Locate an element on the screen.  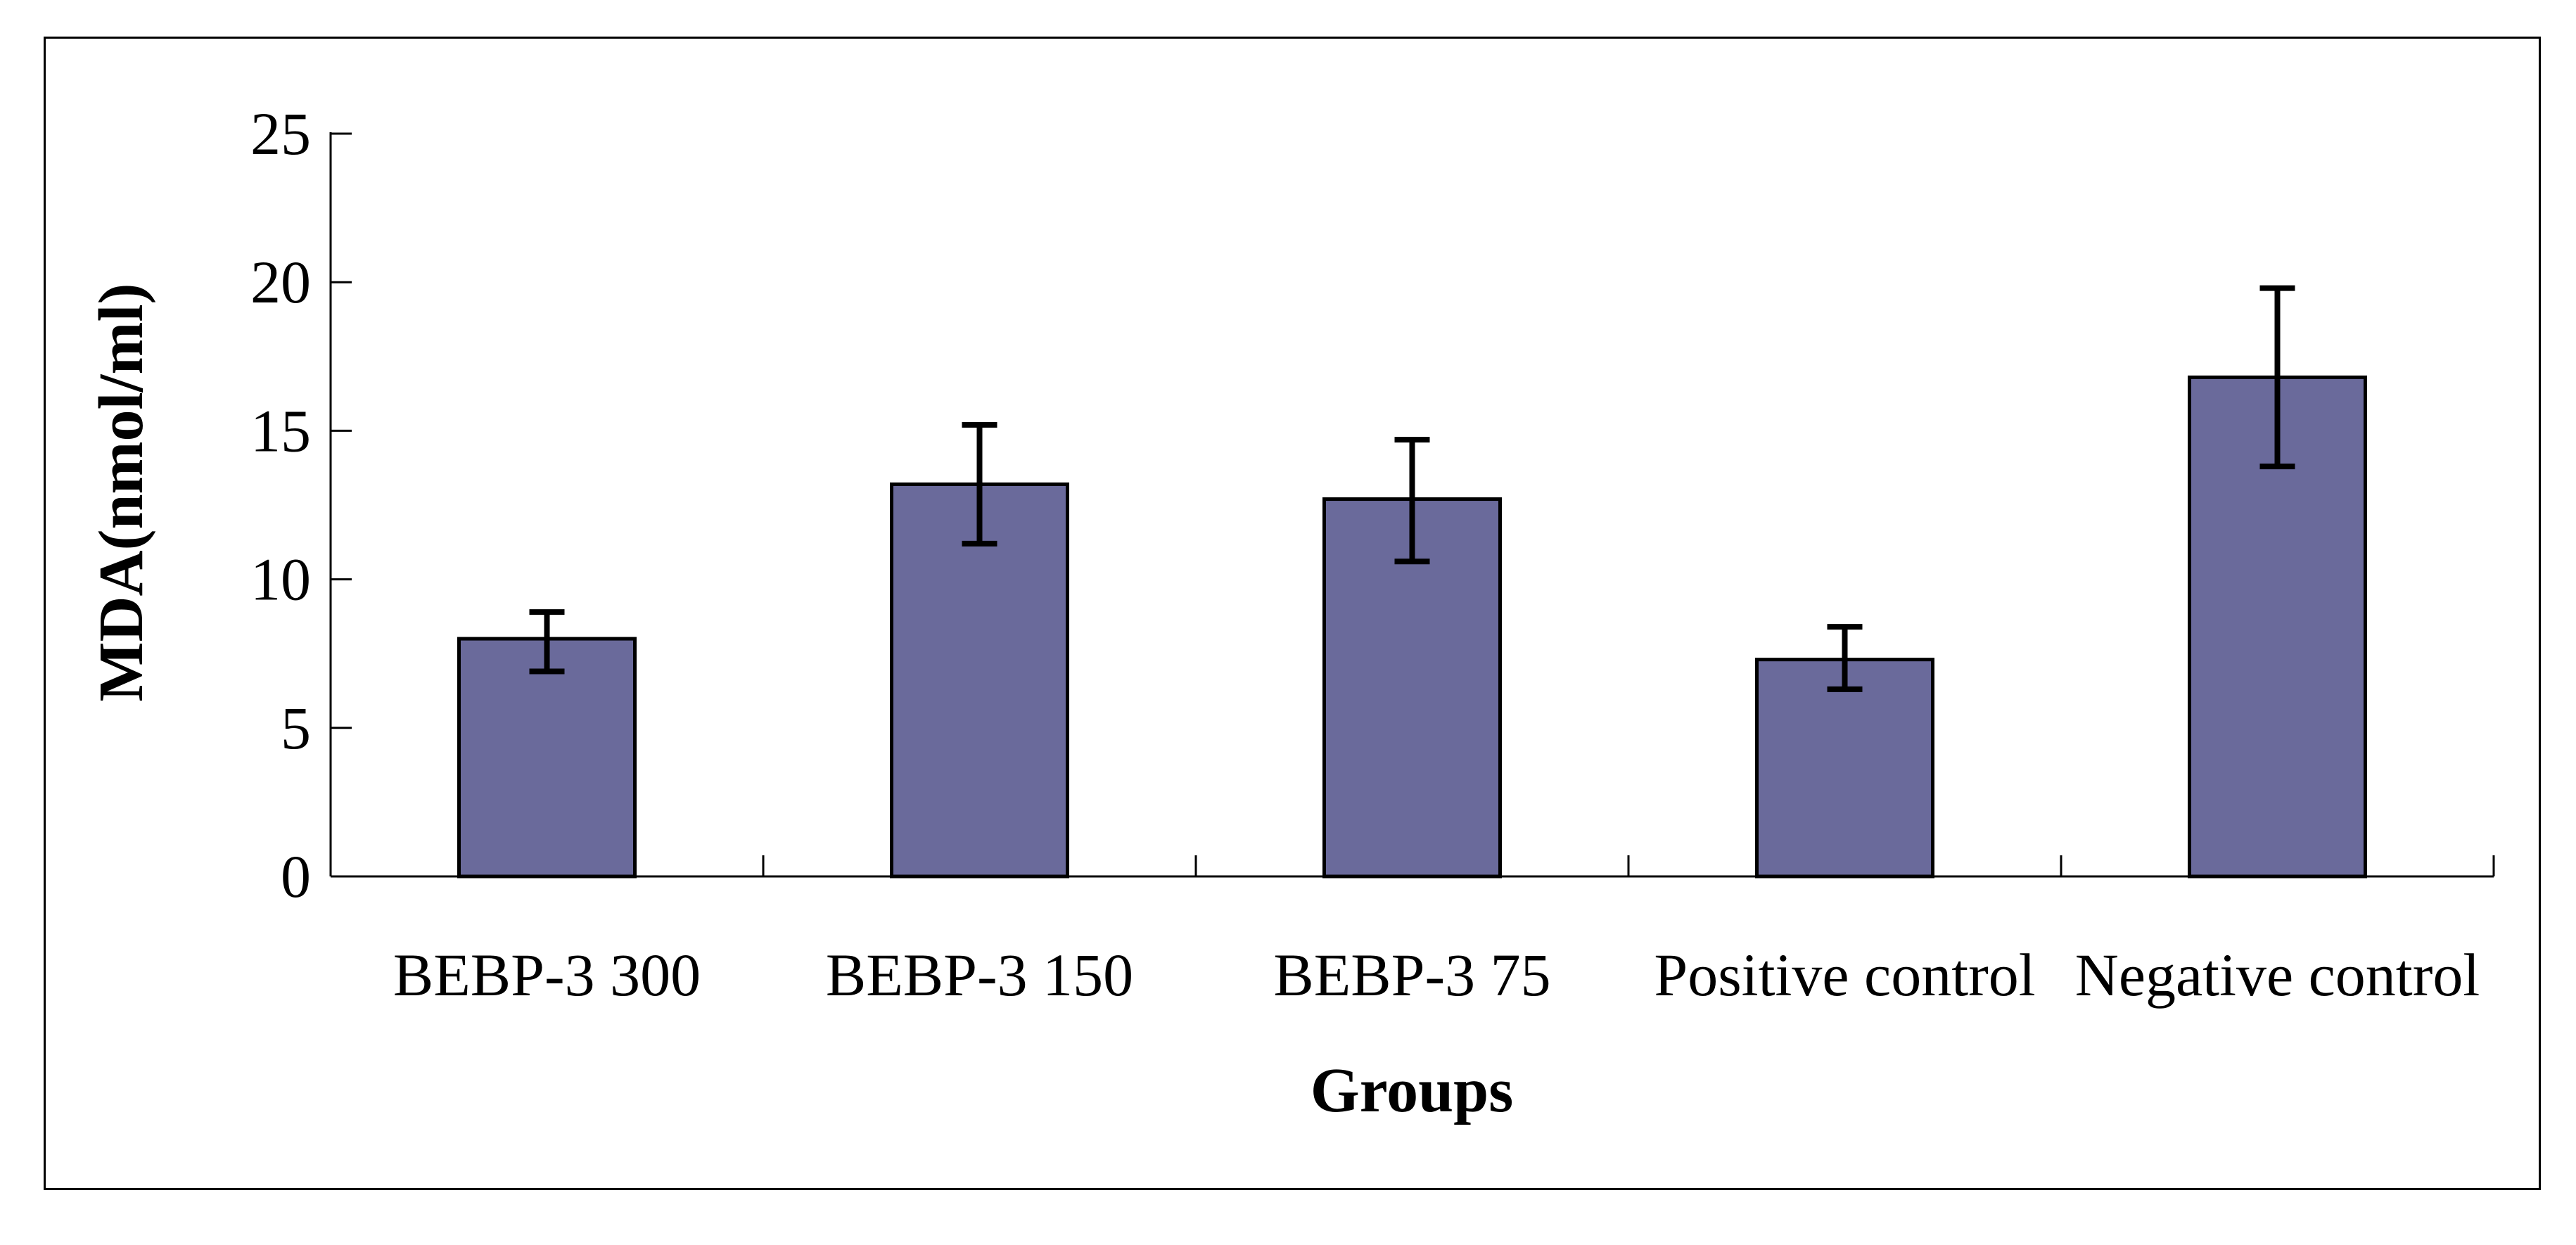
category-label: BEBP-3 150 is located at coordinates (979, 975).